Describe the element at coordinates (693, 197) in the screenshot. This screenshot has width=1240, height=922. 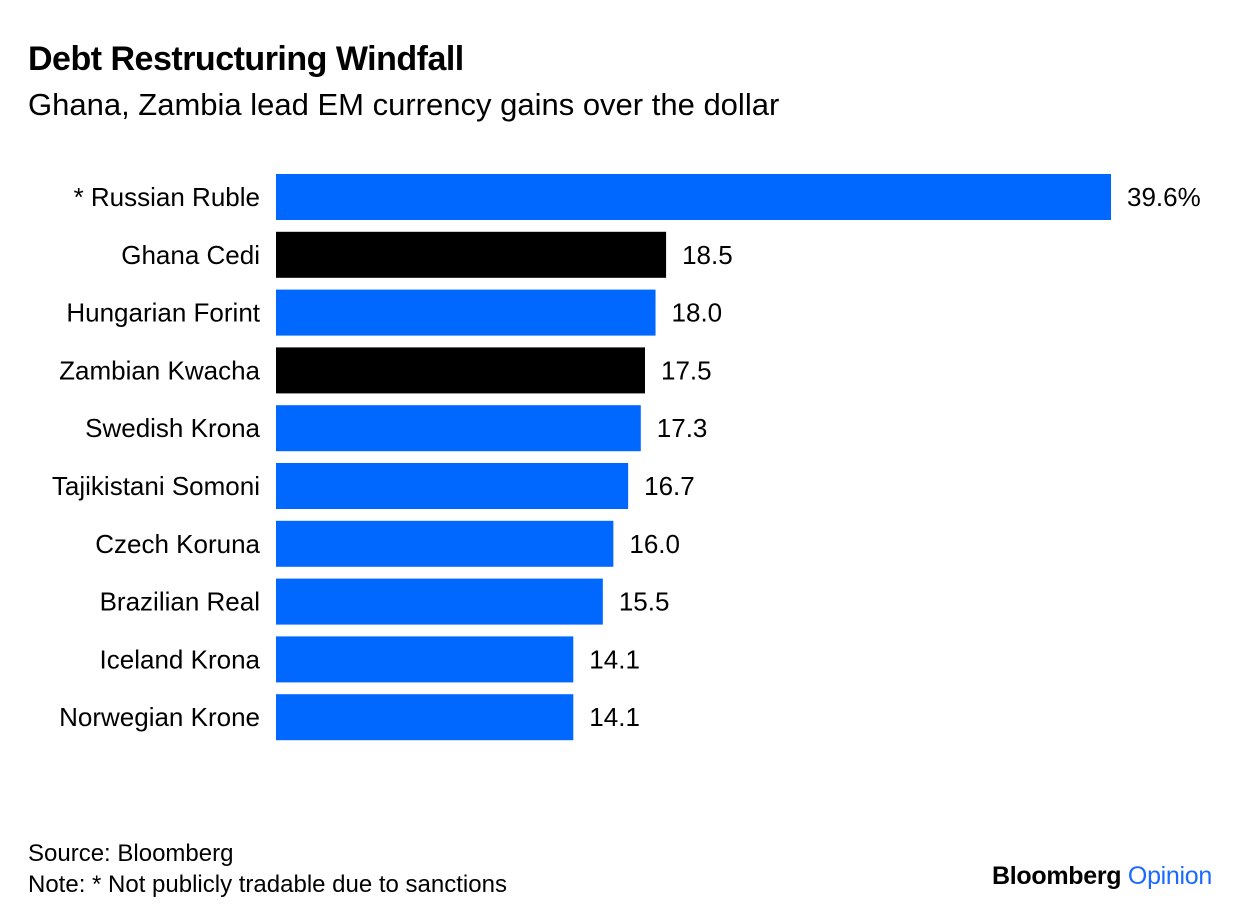
I see `bar-russian-ruble` at that location.